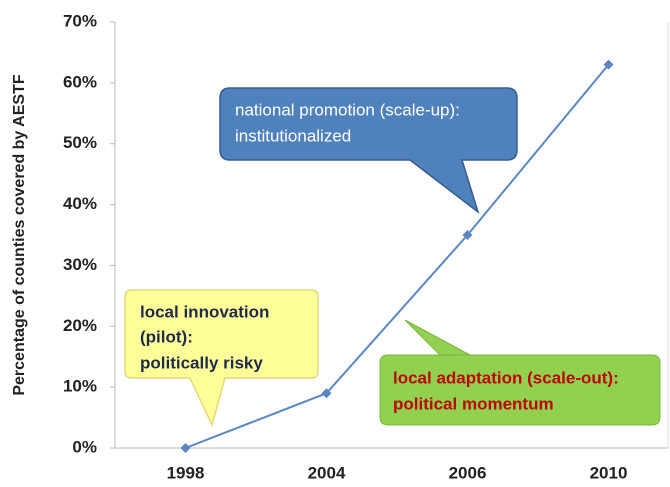  I want to click on callout-green, so click(520, 372).